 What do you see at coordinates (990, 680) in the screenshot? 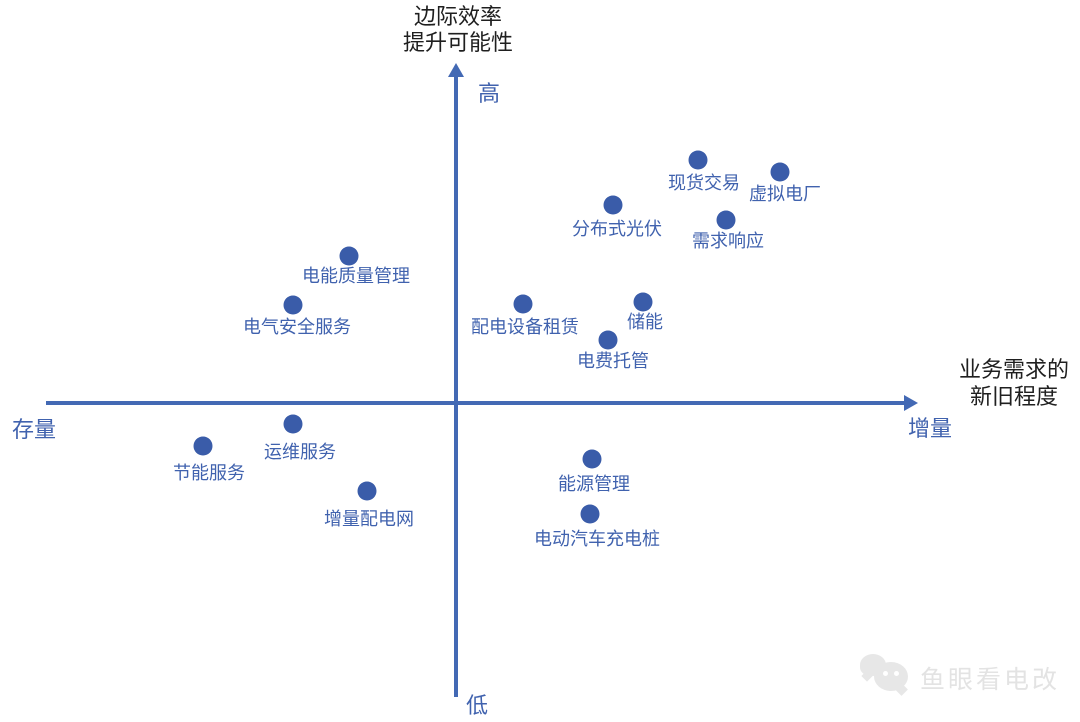
I see `watermark-text: 鱼眼看电改` at bounding box center [990, 680].